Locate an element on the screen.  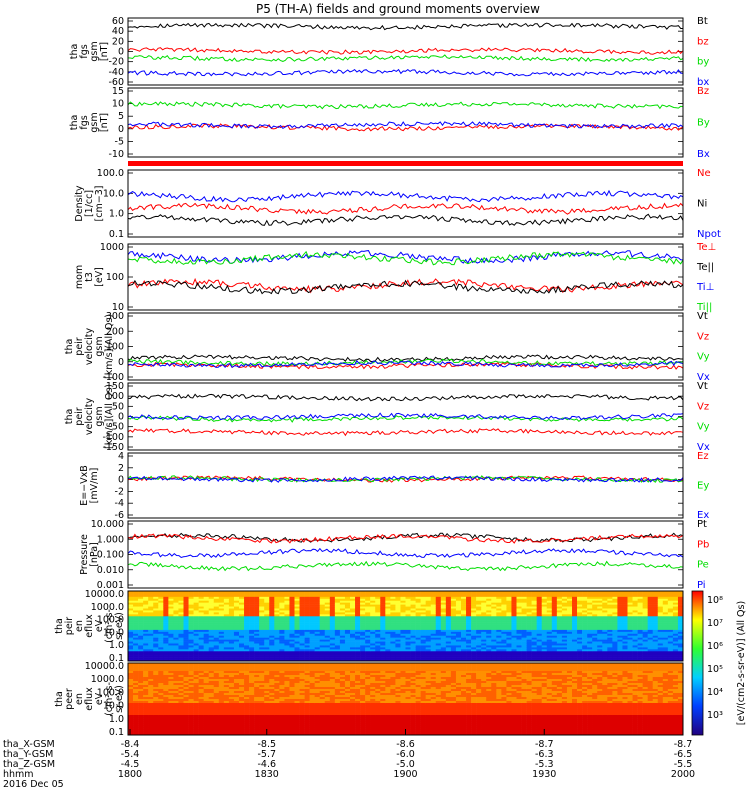
ytick-label: 0 is located at coordinates (121, 480).